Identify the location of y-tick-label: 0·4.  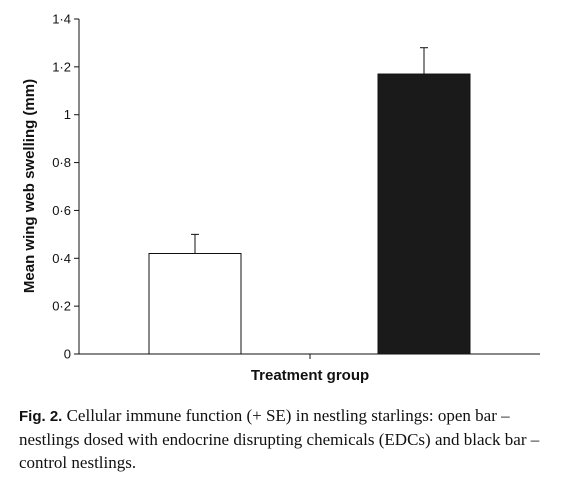
(61, 258).